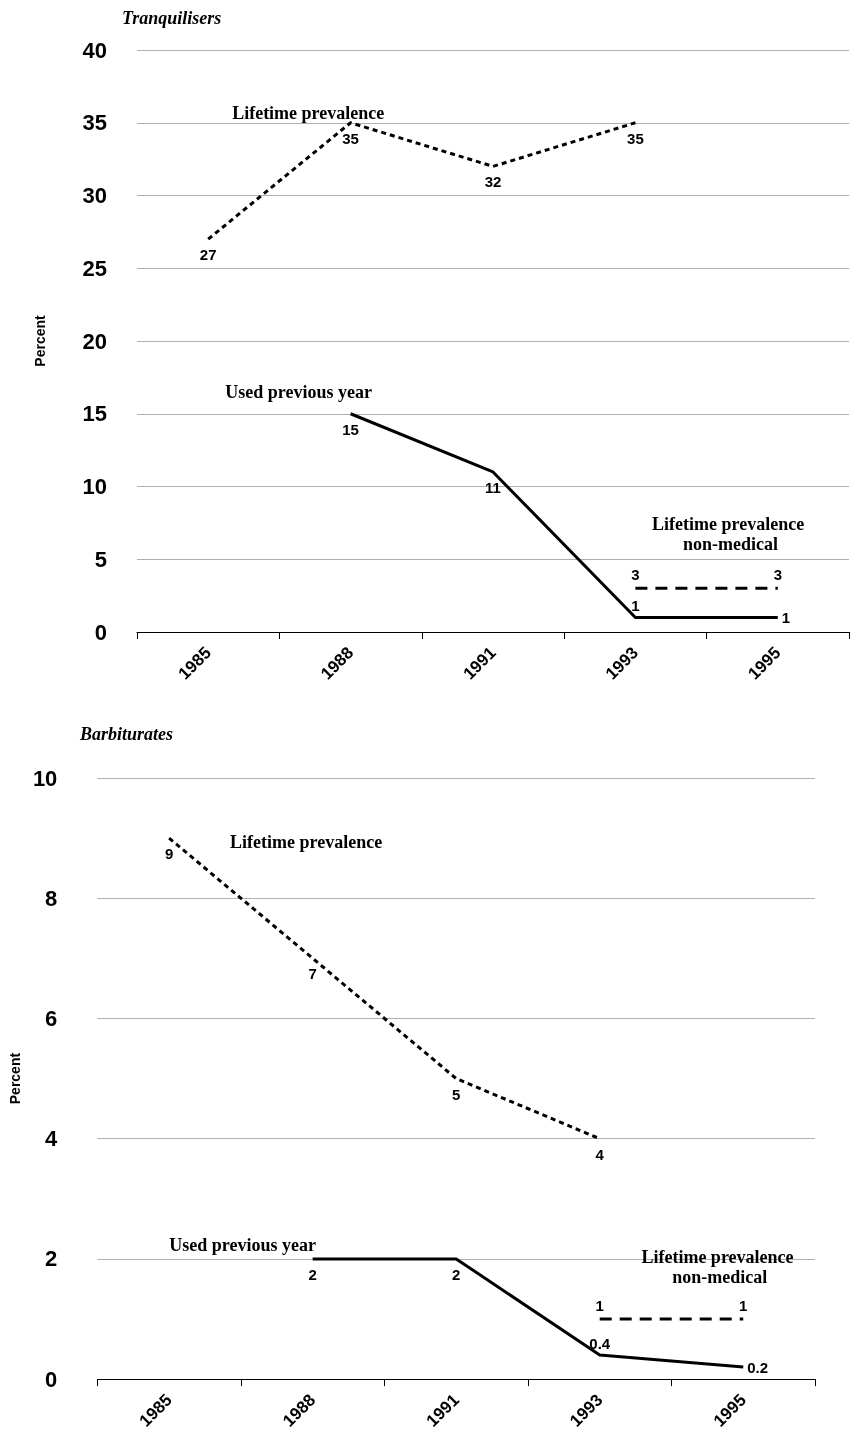 This screenshot has height=1432, width=855. What do you see at coordinates (94, 123) in the screenshot?
I see `y-tick-label: 35` at bounding box center [94, 123].